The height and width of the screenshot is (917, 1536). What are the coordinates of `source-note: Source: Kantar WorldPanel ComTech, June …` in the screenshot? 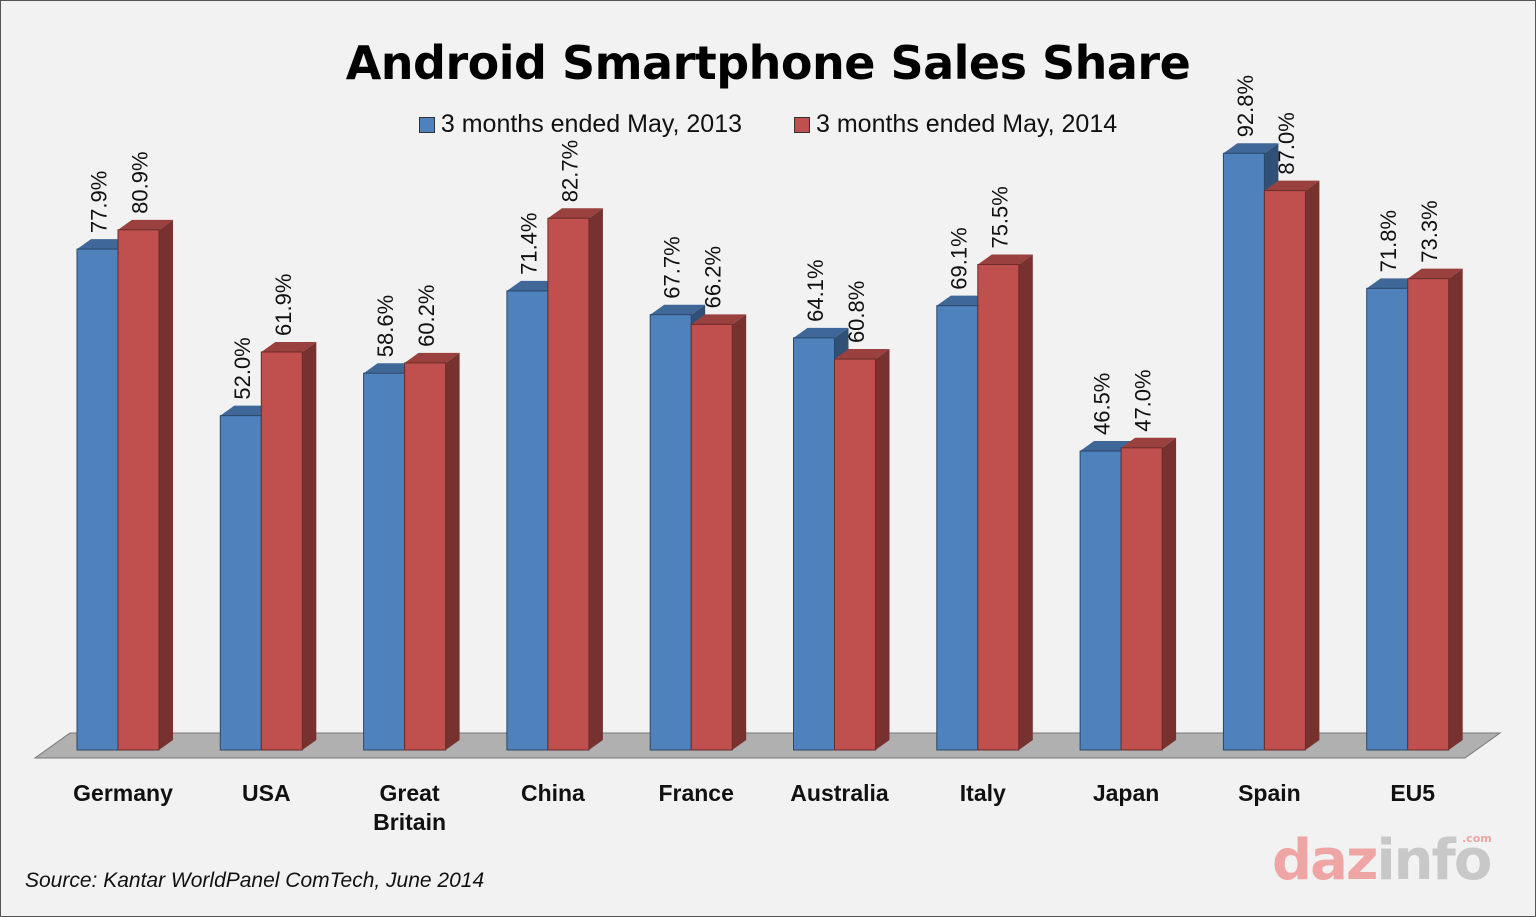 It's located at (255, 880).